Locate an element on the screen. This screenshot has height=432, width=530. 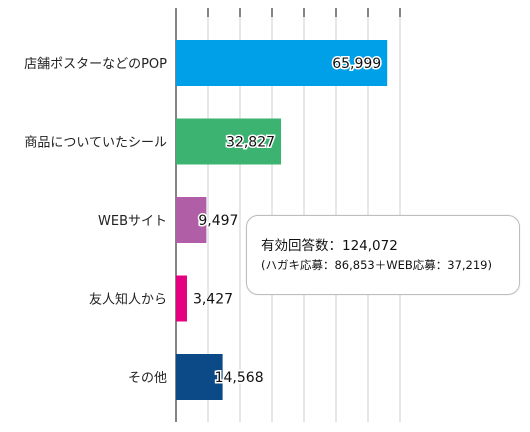
summary-breakdown: (ハガキ応募：86,853＋WEB応募：37,219) is located at coordinates (376, 265).